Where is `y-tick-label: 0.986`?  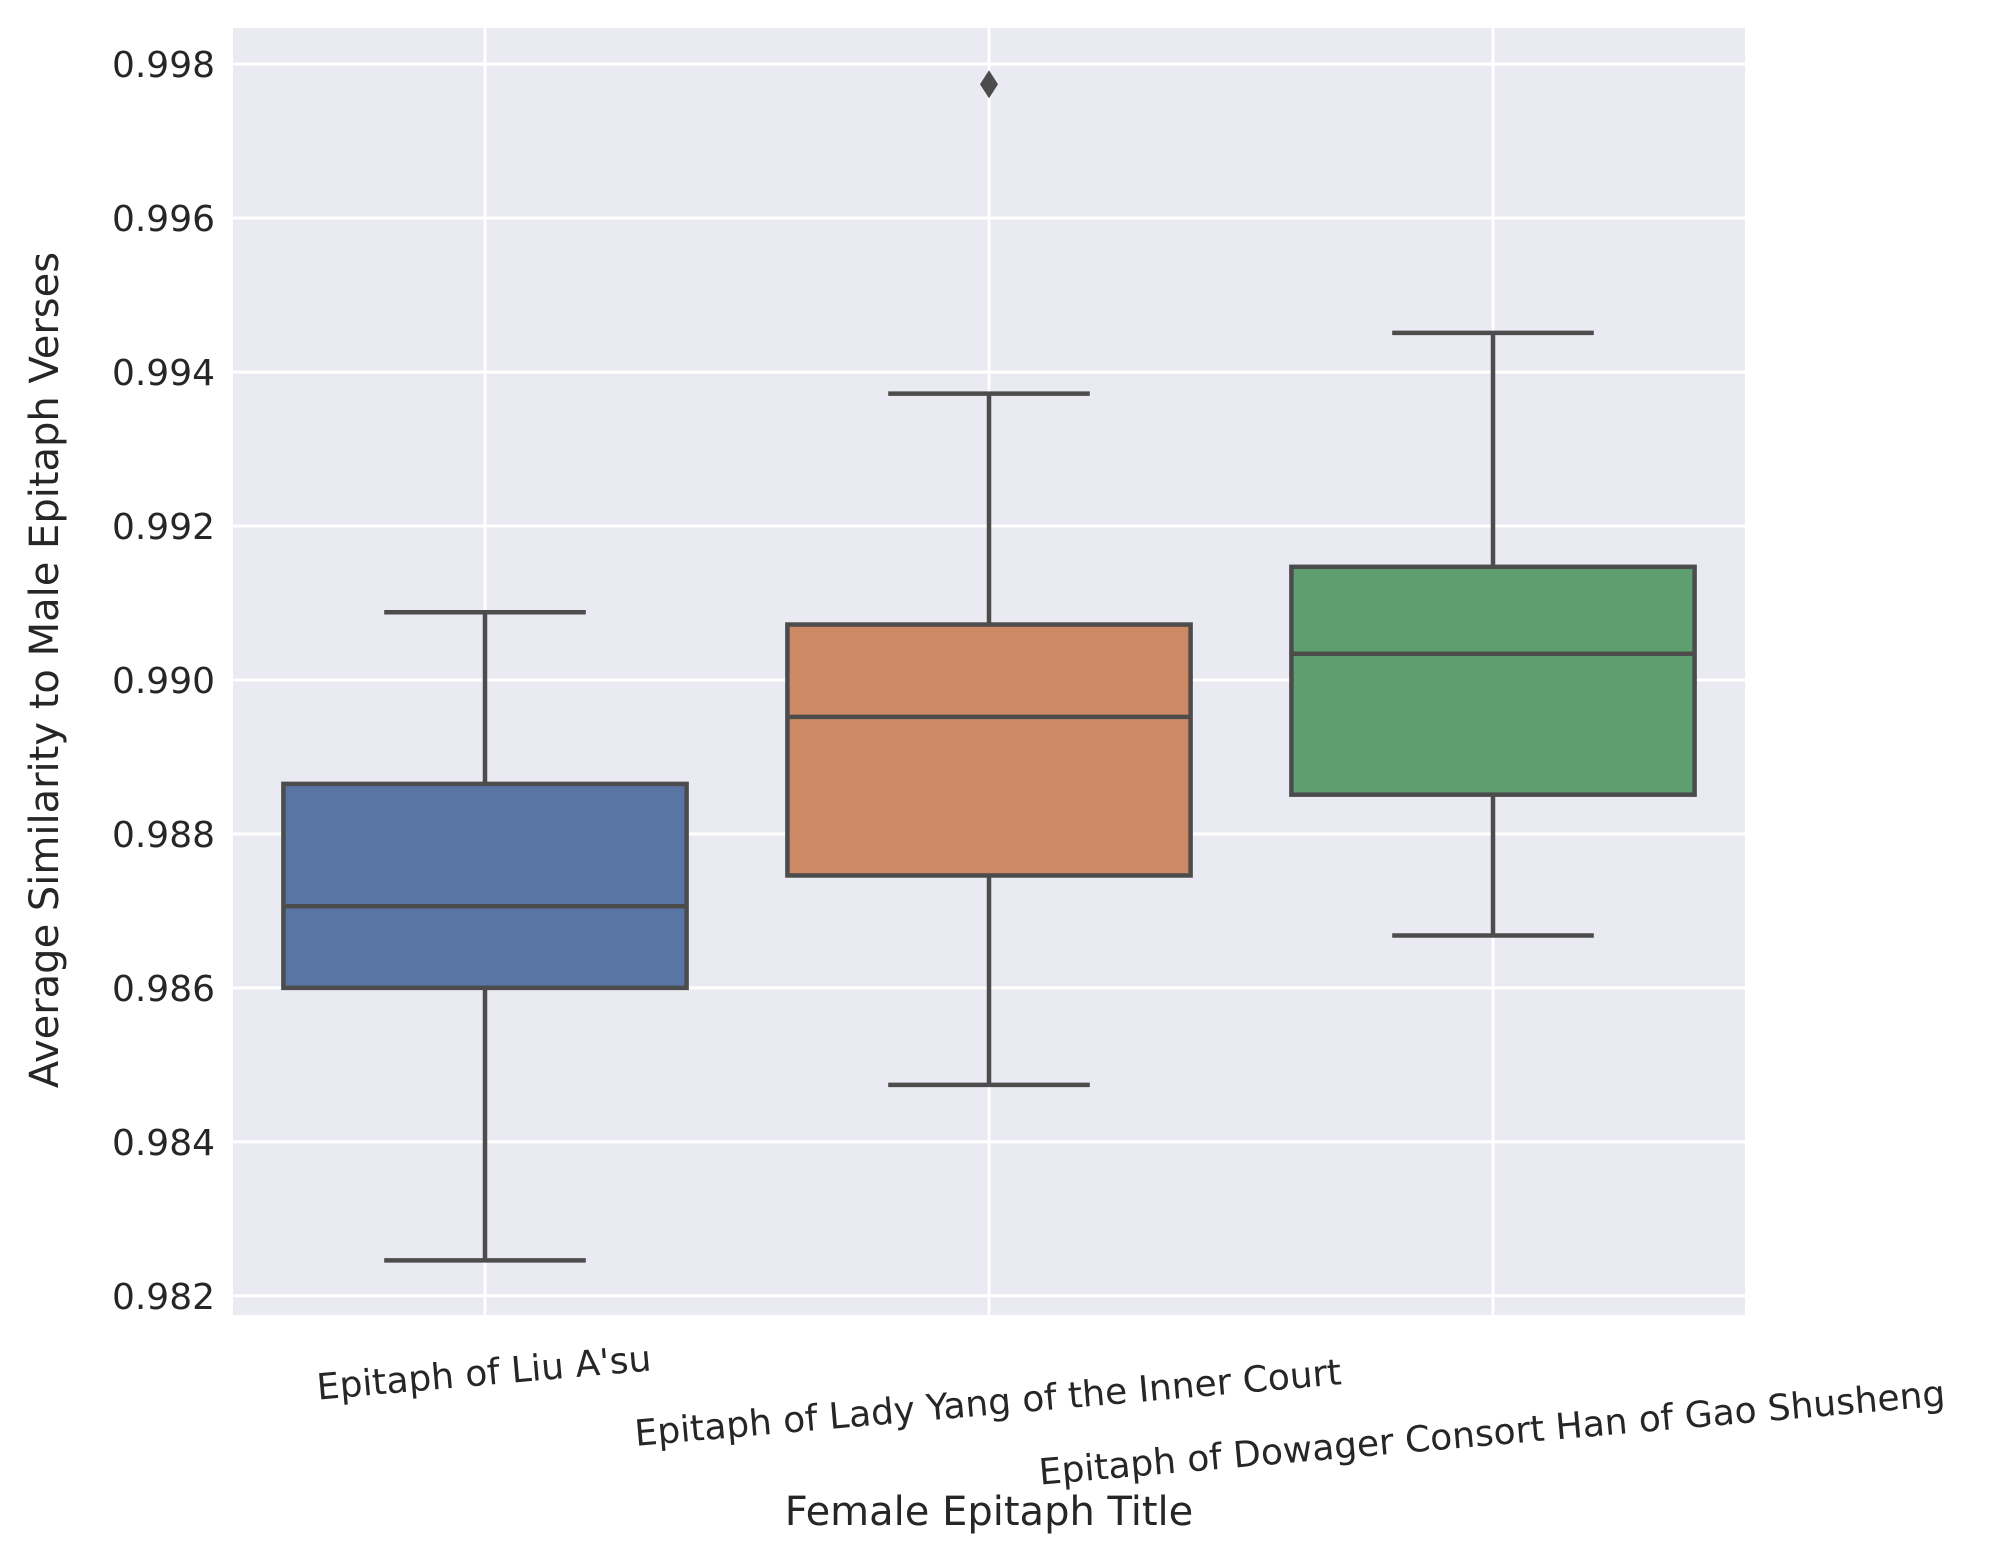 y-tick-label: 0.986 is located at coordinates (163, 989).